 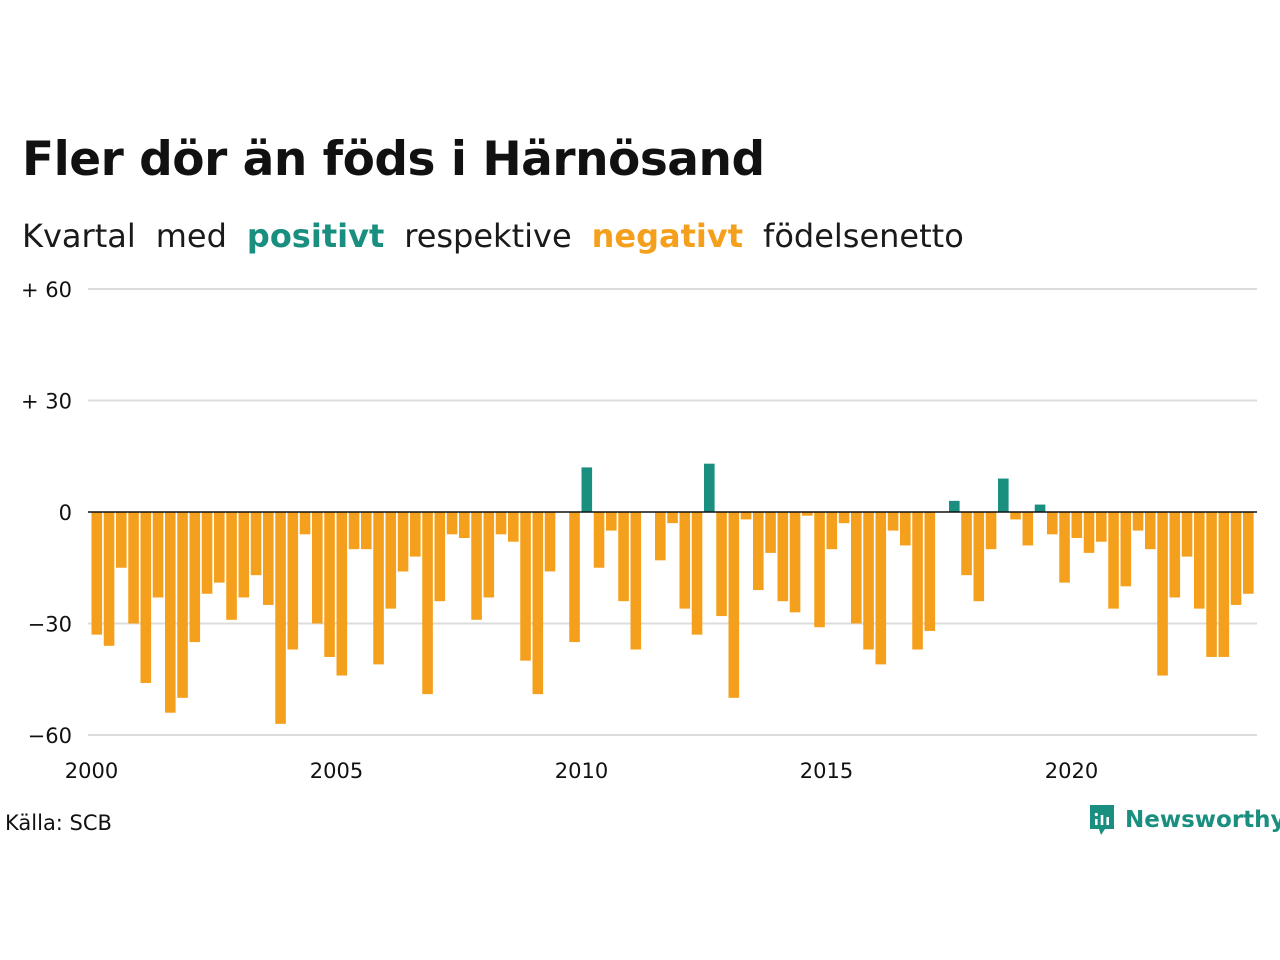 I want to click on subtitle-word: med, so click(x=191, y=236).